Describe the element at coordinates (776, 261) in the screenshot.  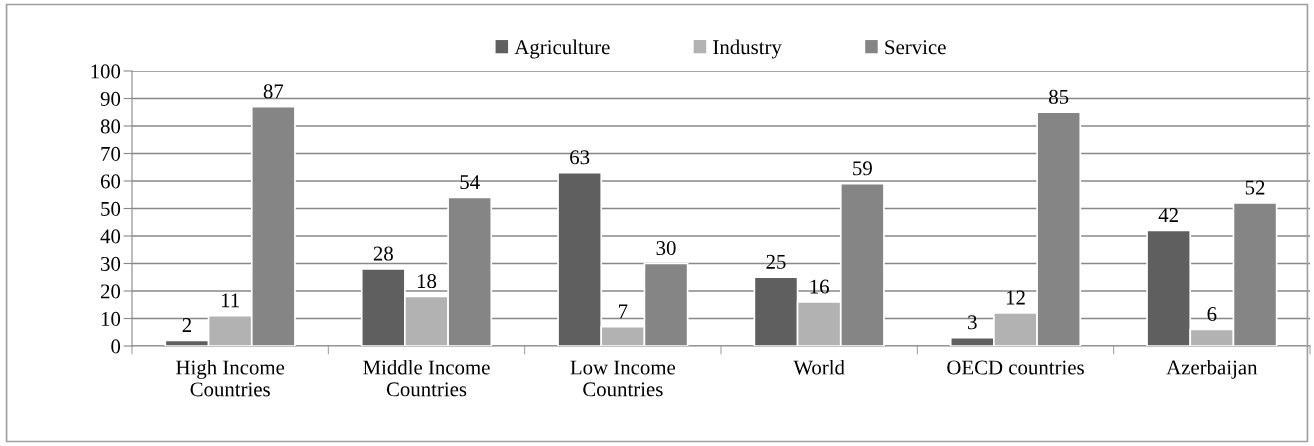
I see `data-label: 25` at that location.